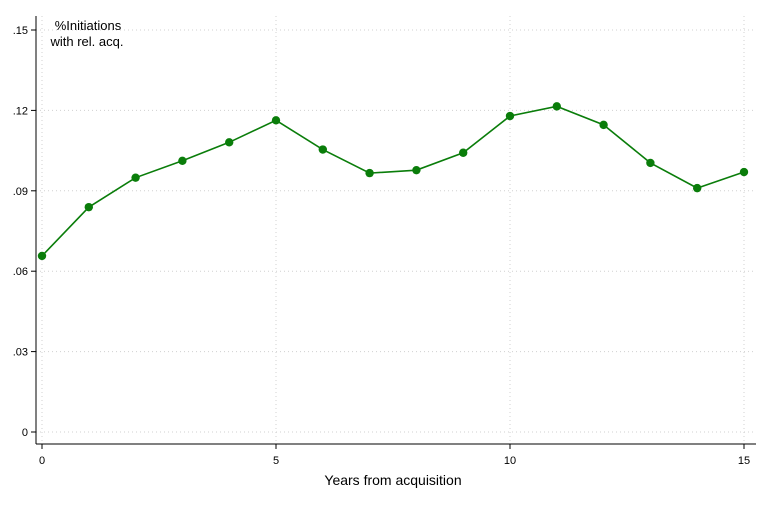 This screenshot has width=774, height=516. I want to click on y-axis-title: %Initiations with rel. acq., so click(87, 33).